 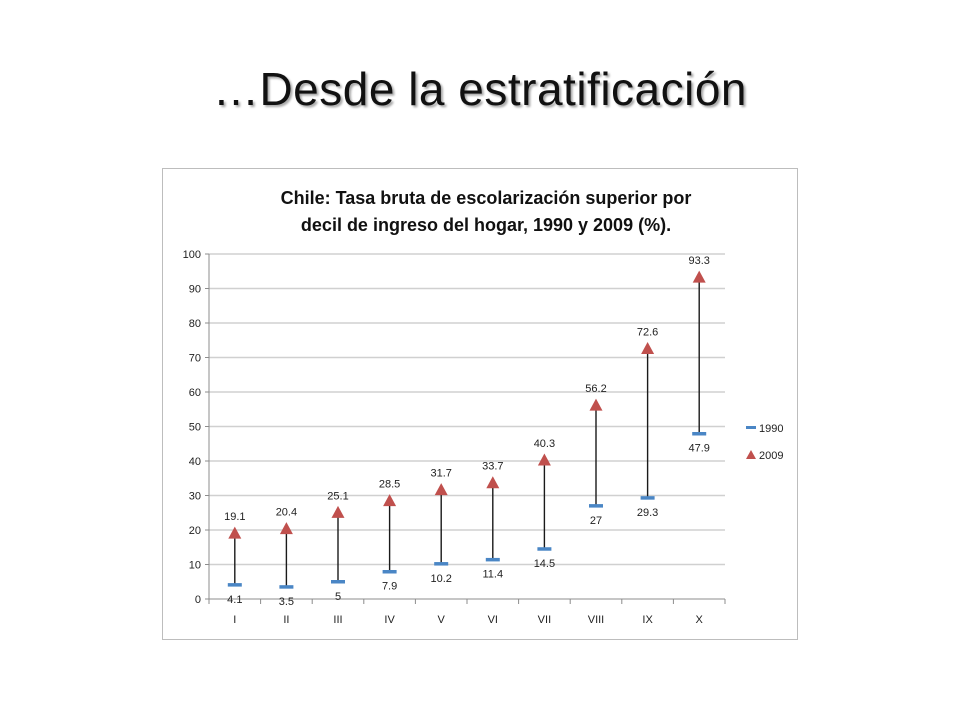 I want to click on y-tick-label: 100, so click(x=192, y=255).